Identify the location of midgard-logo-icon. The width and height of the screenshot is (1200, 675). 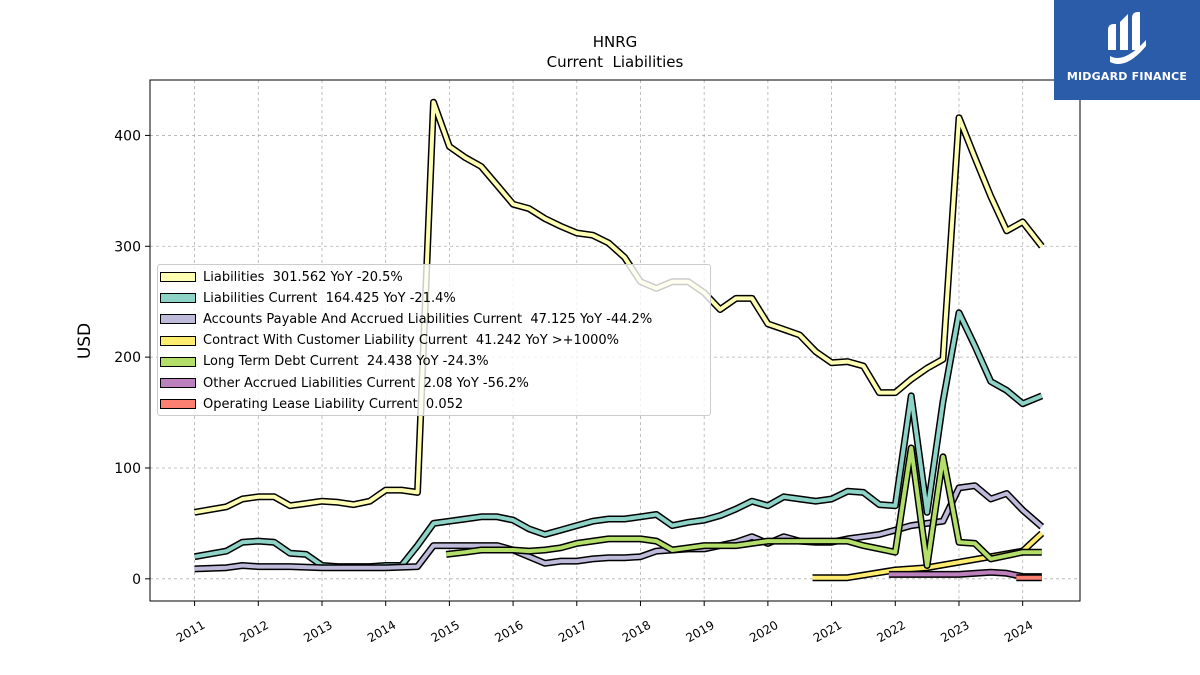
(1127, 38).